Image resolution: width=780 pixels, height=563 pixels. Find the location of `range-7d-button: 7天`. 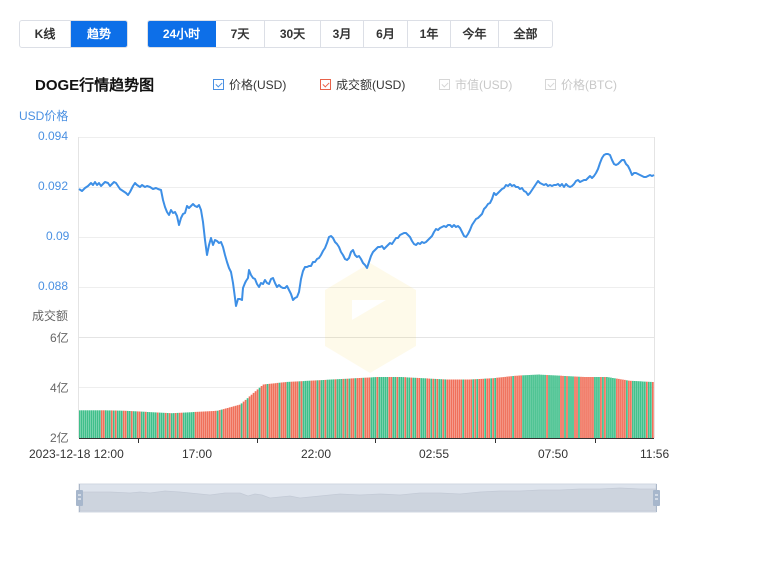

range-7d-button: 7天 is located at coordinates (240, 34).